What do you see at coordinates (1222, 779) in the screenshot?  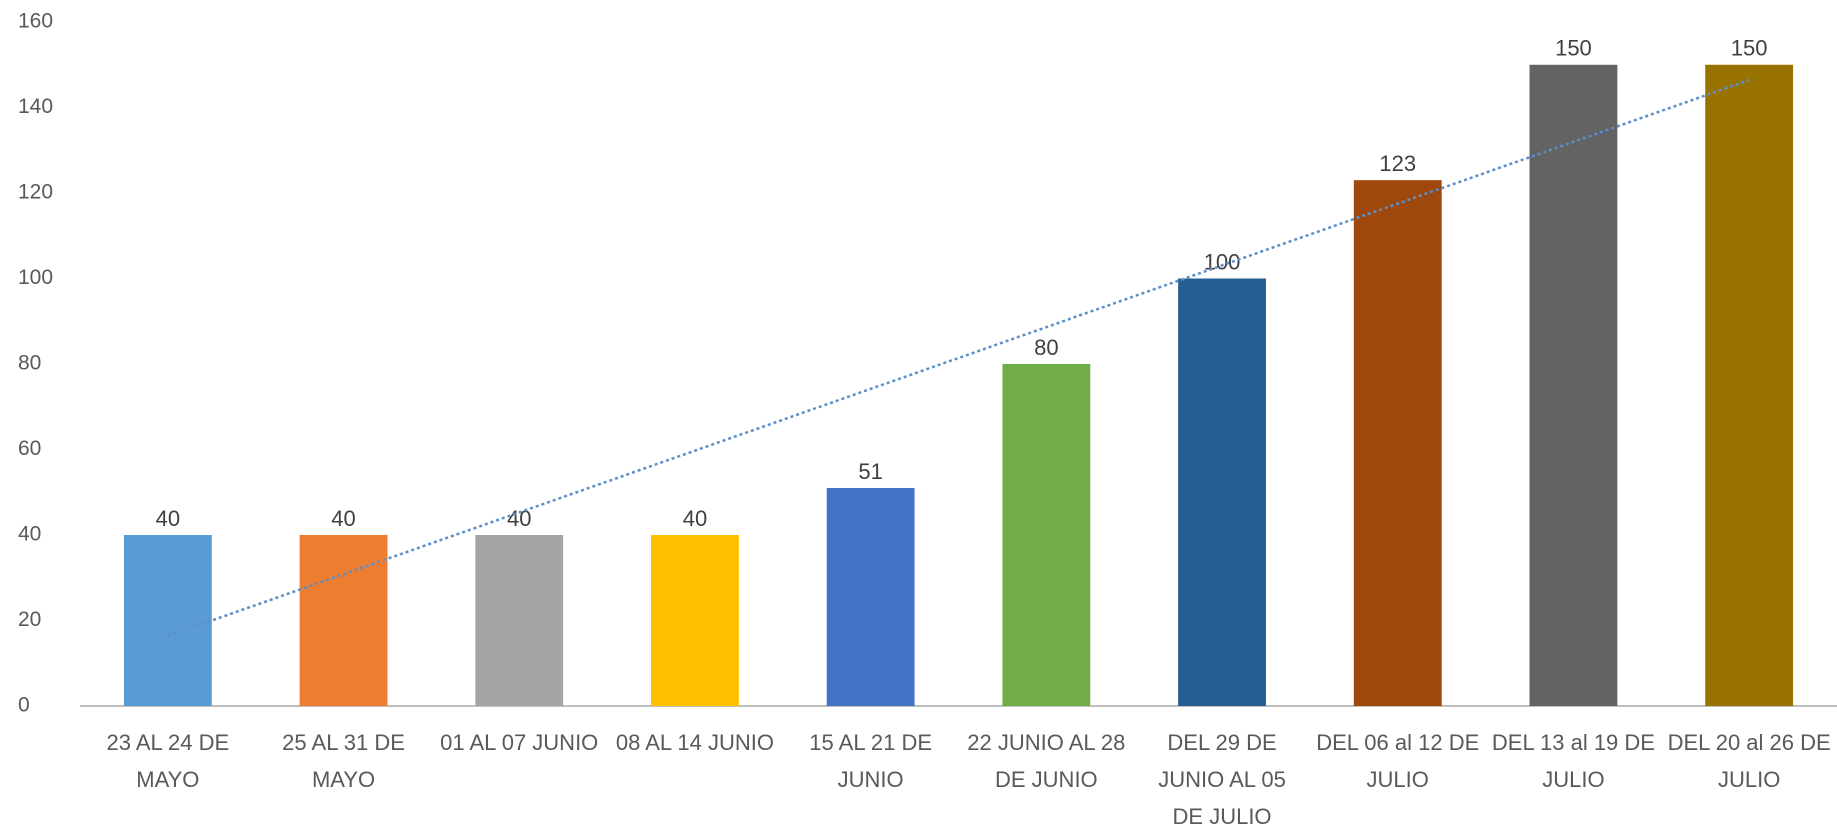 I see `x-tick-label: DEL 29 DE JUNIO AL 05 DE JULIO` at bounding box center [1222, 779].